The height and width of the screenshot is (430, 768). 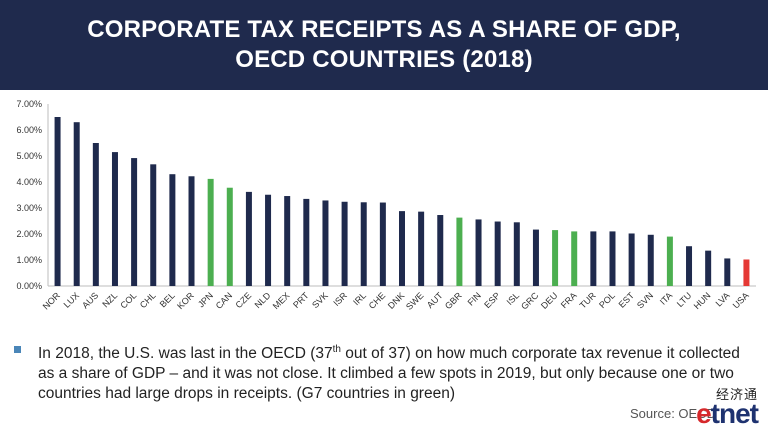 I want to click on etnet-logo: 经济通 etnet, so click(x=719, y=407).